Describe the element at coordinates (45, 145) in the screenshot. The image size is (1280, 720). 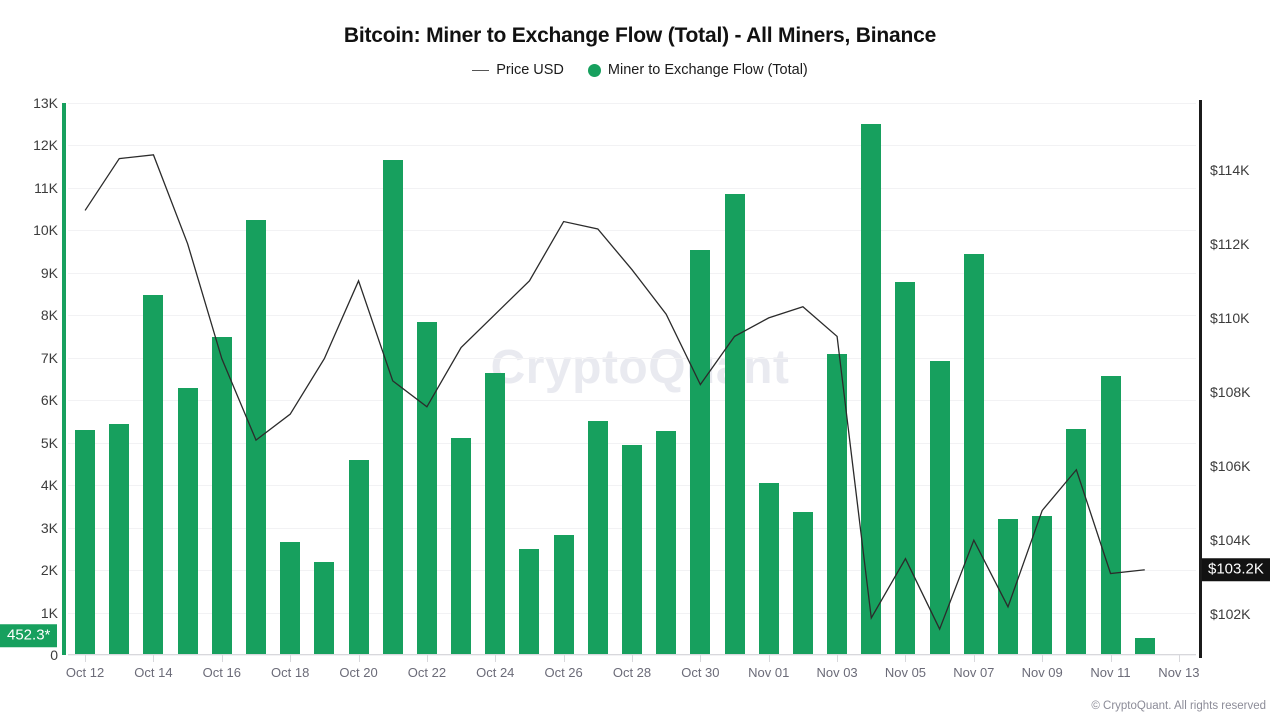
I see `left-axis-tick-label: 12K` at that location.